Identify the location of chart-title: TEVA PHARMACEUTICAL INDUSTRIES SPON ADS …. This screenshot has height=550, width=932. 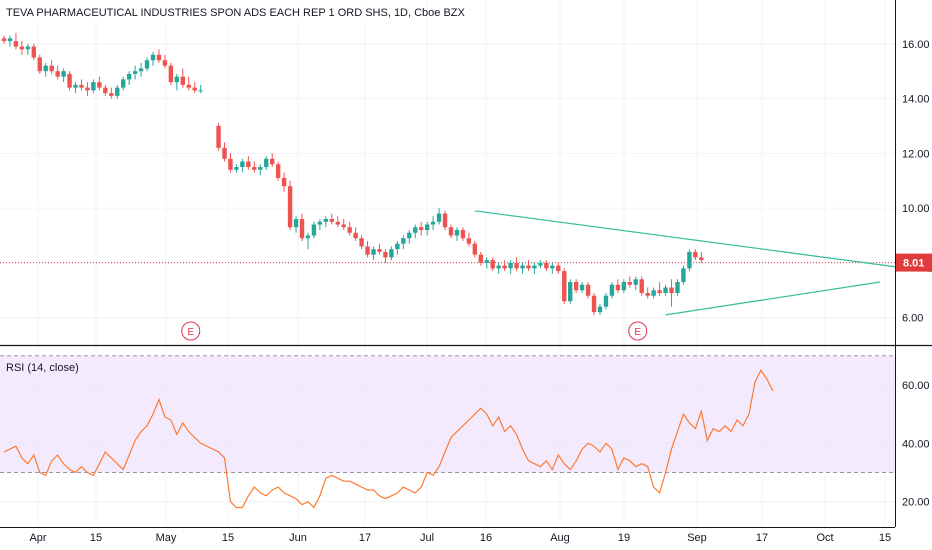
(236, 13).